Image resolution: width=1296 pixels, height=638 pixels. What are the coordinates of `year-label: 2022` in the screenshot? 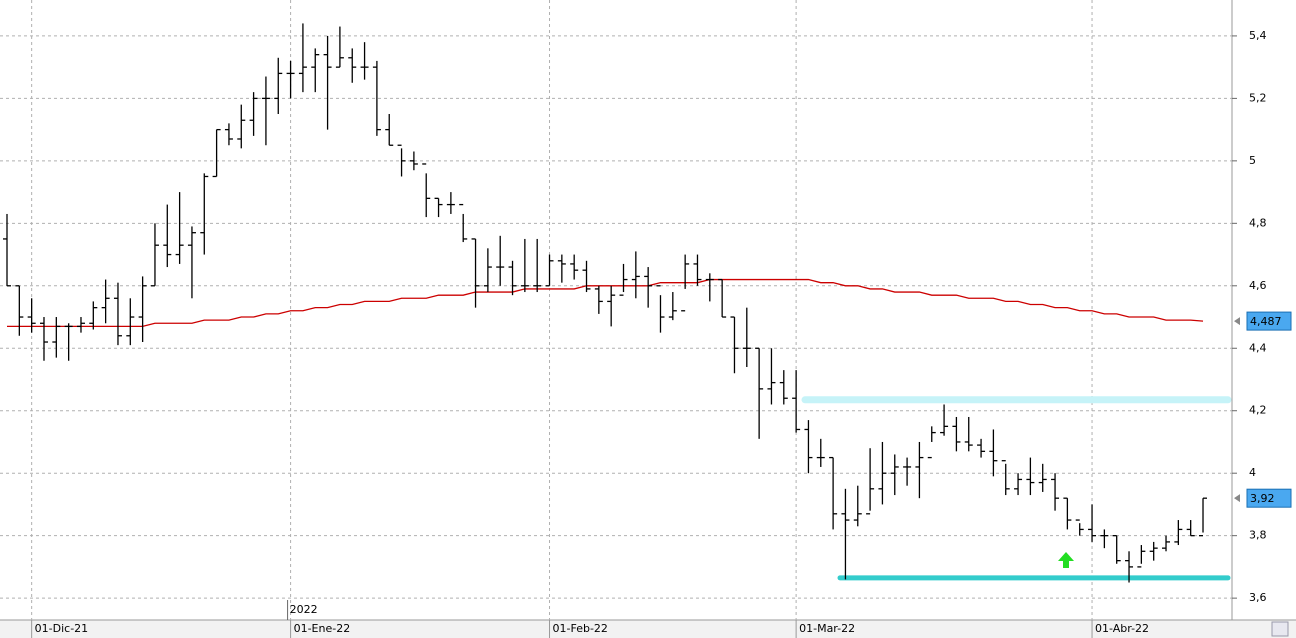 It's located at (304, 609).